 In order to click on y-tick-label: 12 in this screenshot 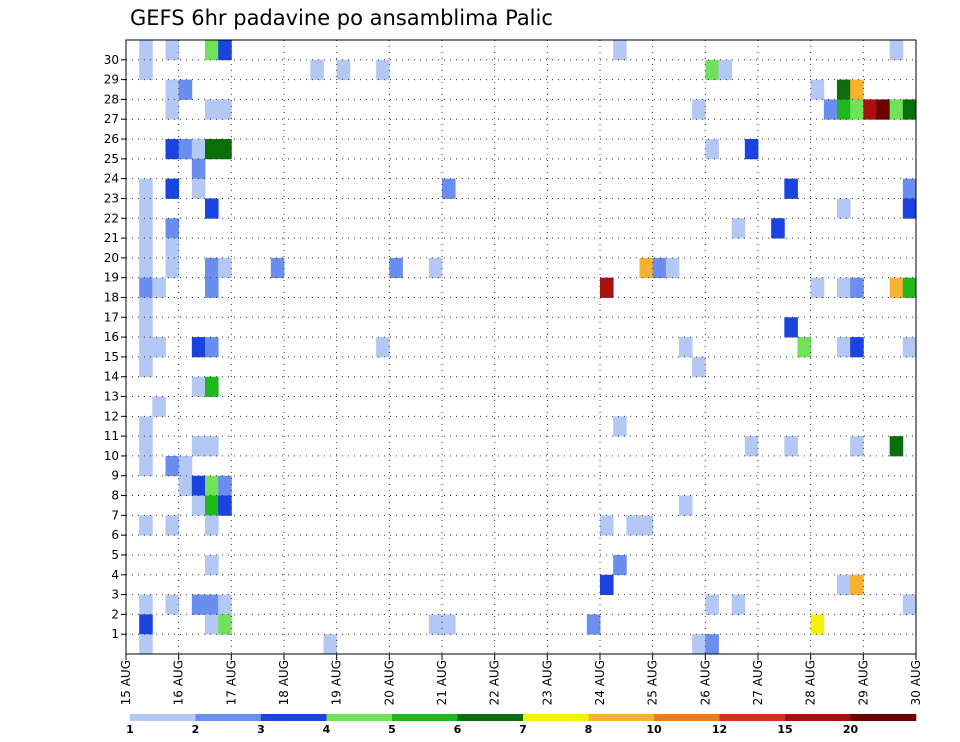, I will do `click(111, 416)`.